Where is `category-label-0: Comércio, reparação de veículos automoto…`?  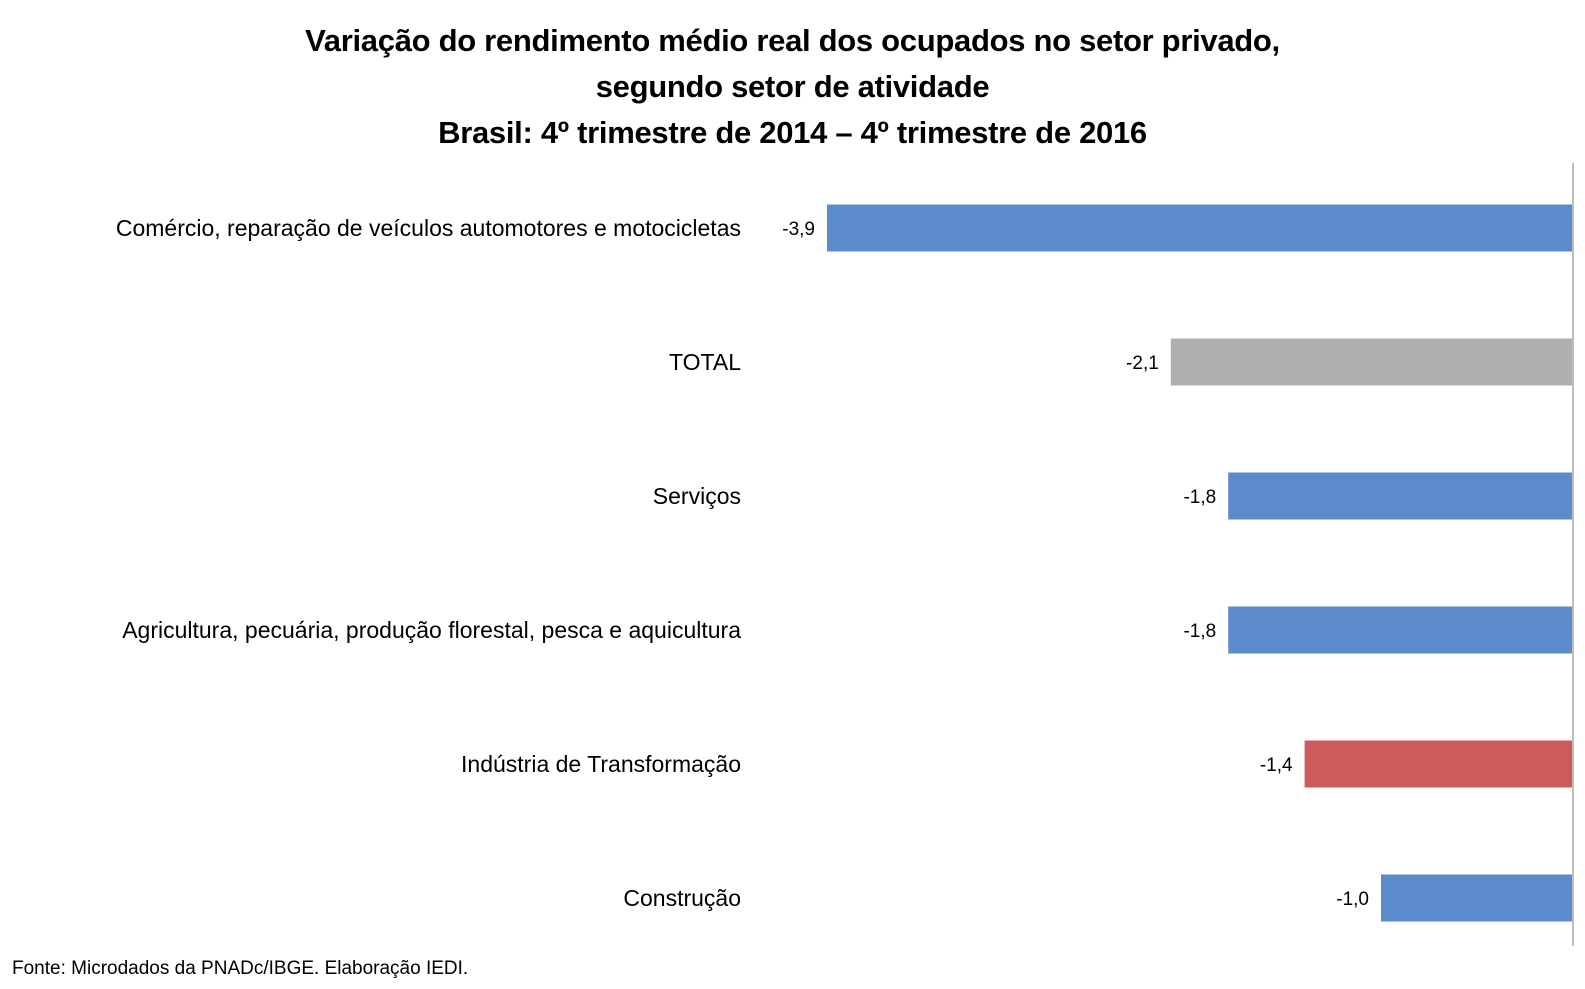
category-label-0: Comércio, reparação de veículos automoto… is located at coordinates (428, 228).